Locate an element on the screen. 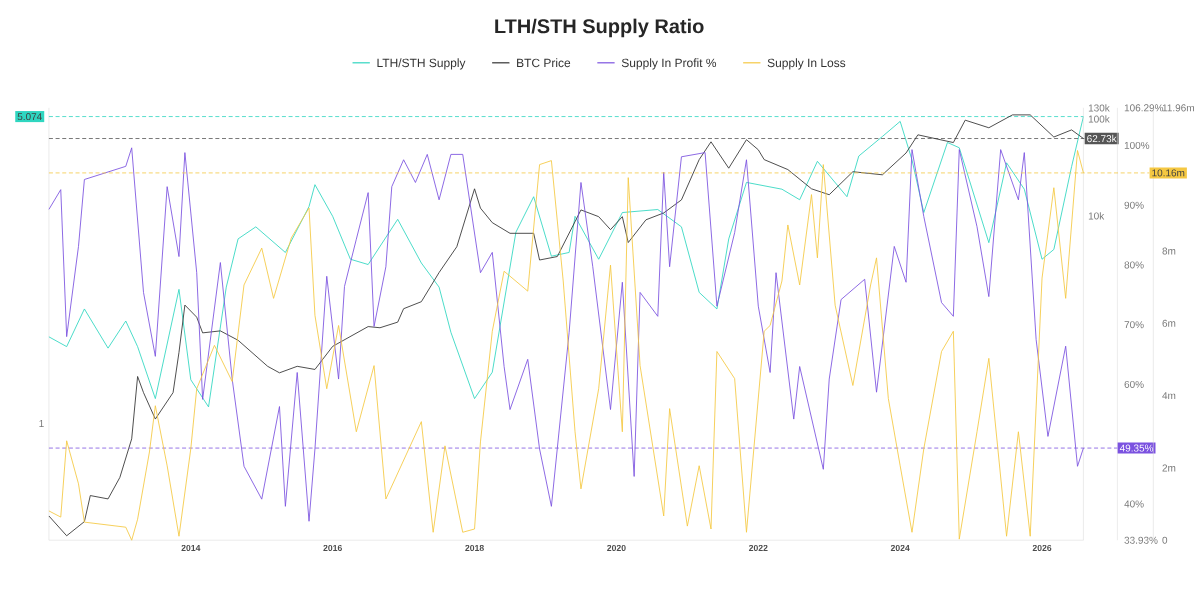 The width and height of the screenshot is (1199, 607). ref-line-label: 62.73k is located at coordinates (1102, 138).